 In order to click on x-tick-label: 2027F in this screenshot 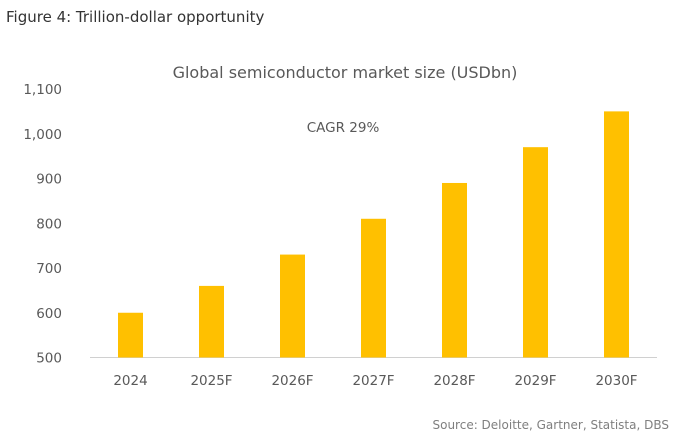, I will do `click(373, 381)`.